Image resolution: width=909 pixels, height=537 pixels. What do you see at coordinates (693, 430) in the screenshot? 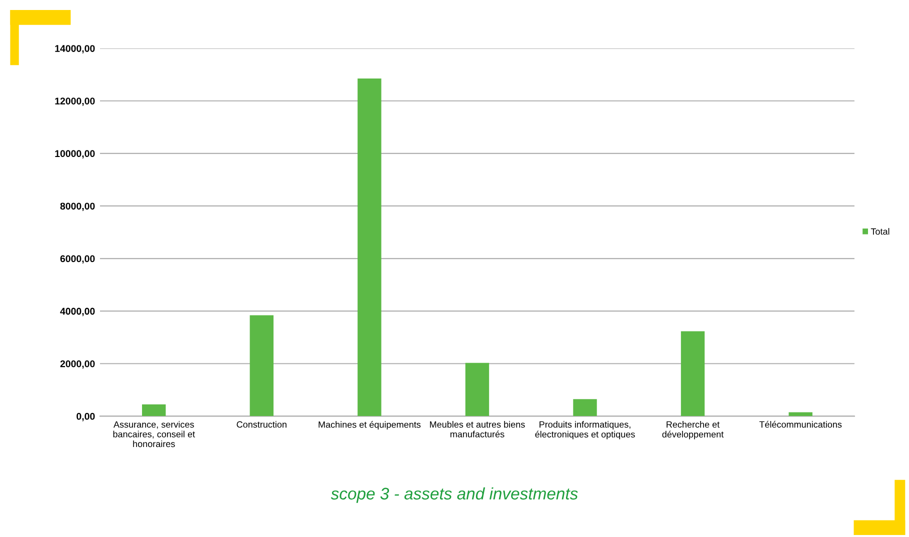
I see `x-tick-label: Recherche et développement` at bounding box center [693, 430].